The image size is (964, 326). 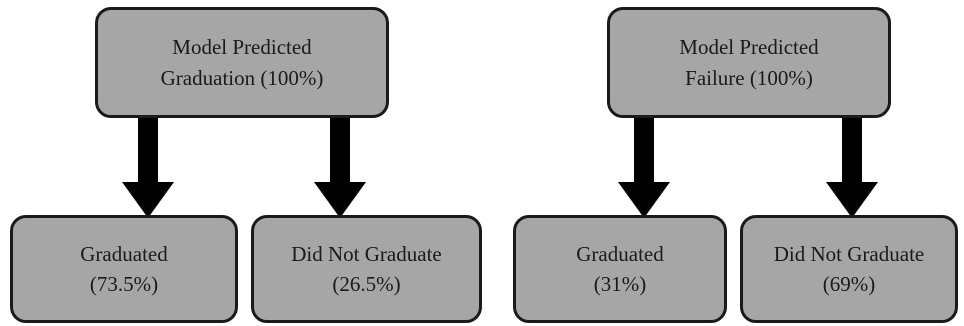 What do you see at coordinates (242, 62) in the screenshot?
I see `parent-box-predicted-graduation: Model Predicted Graduation (100%)` at bounding box center [242, 62].